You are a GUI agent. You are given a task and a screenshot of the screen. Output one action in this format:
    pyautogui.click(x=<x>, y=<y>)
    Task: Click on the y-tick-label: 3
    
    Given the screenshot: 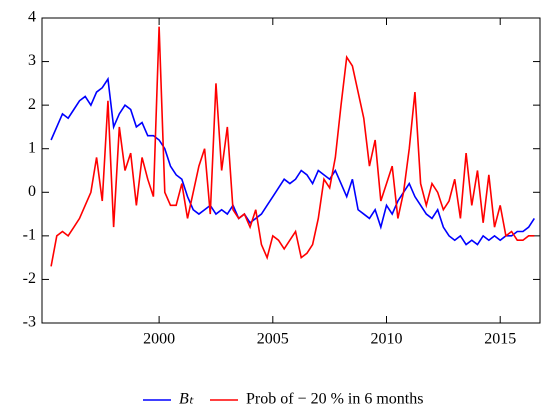 What is the action you would take?
    pyautogui.click(x=32, y=60)
    